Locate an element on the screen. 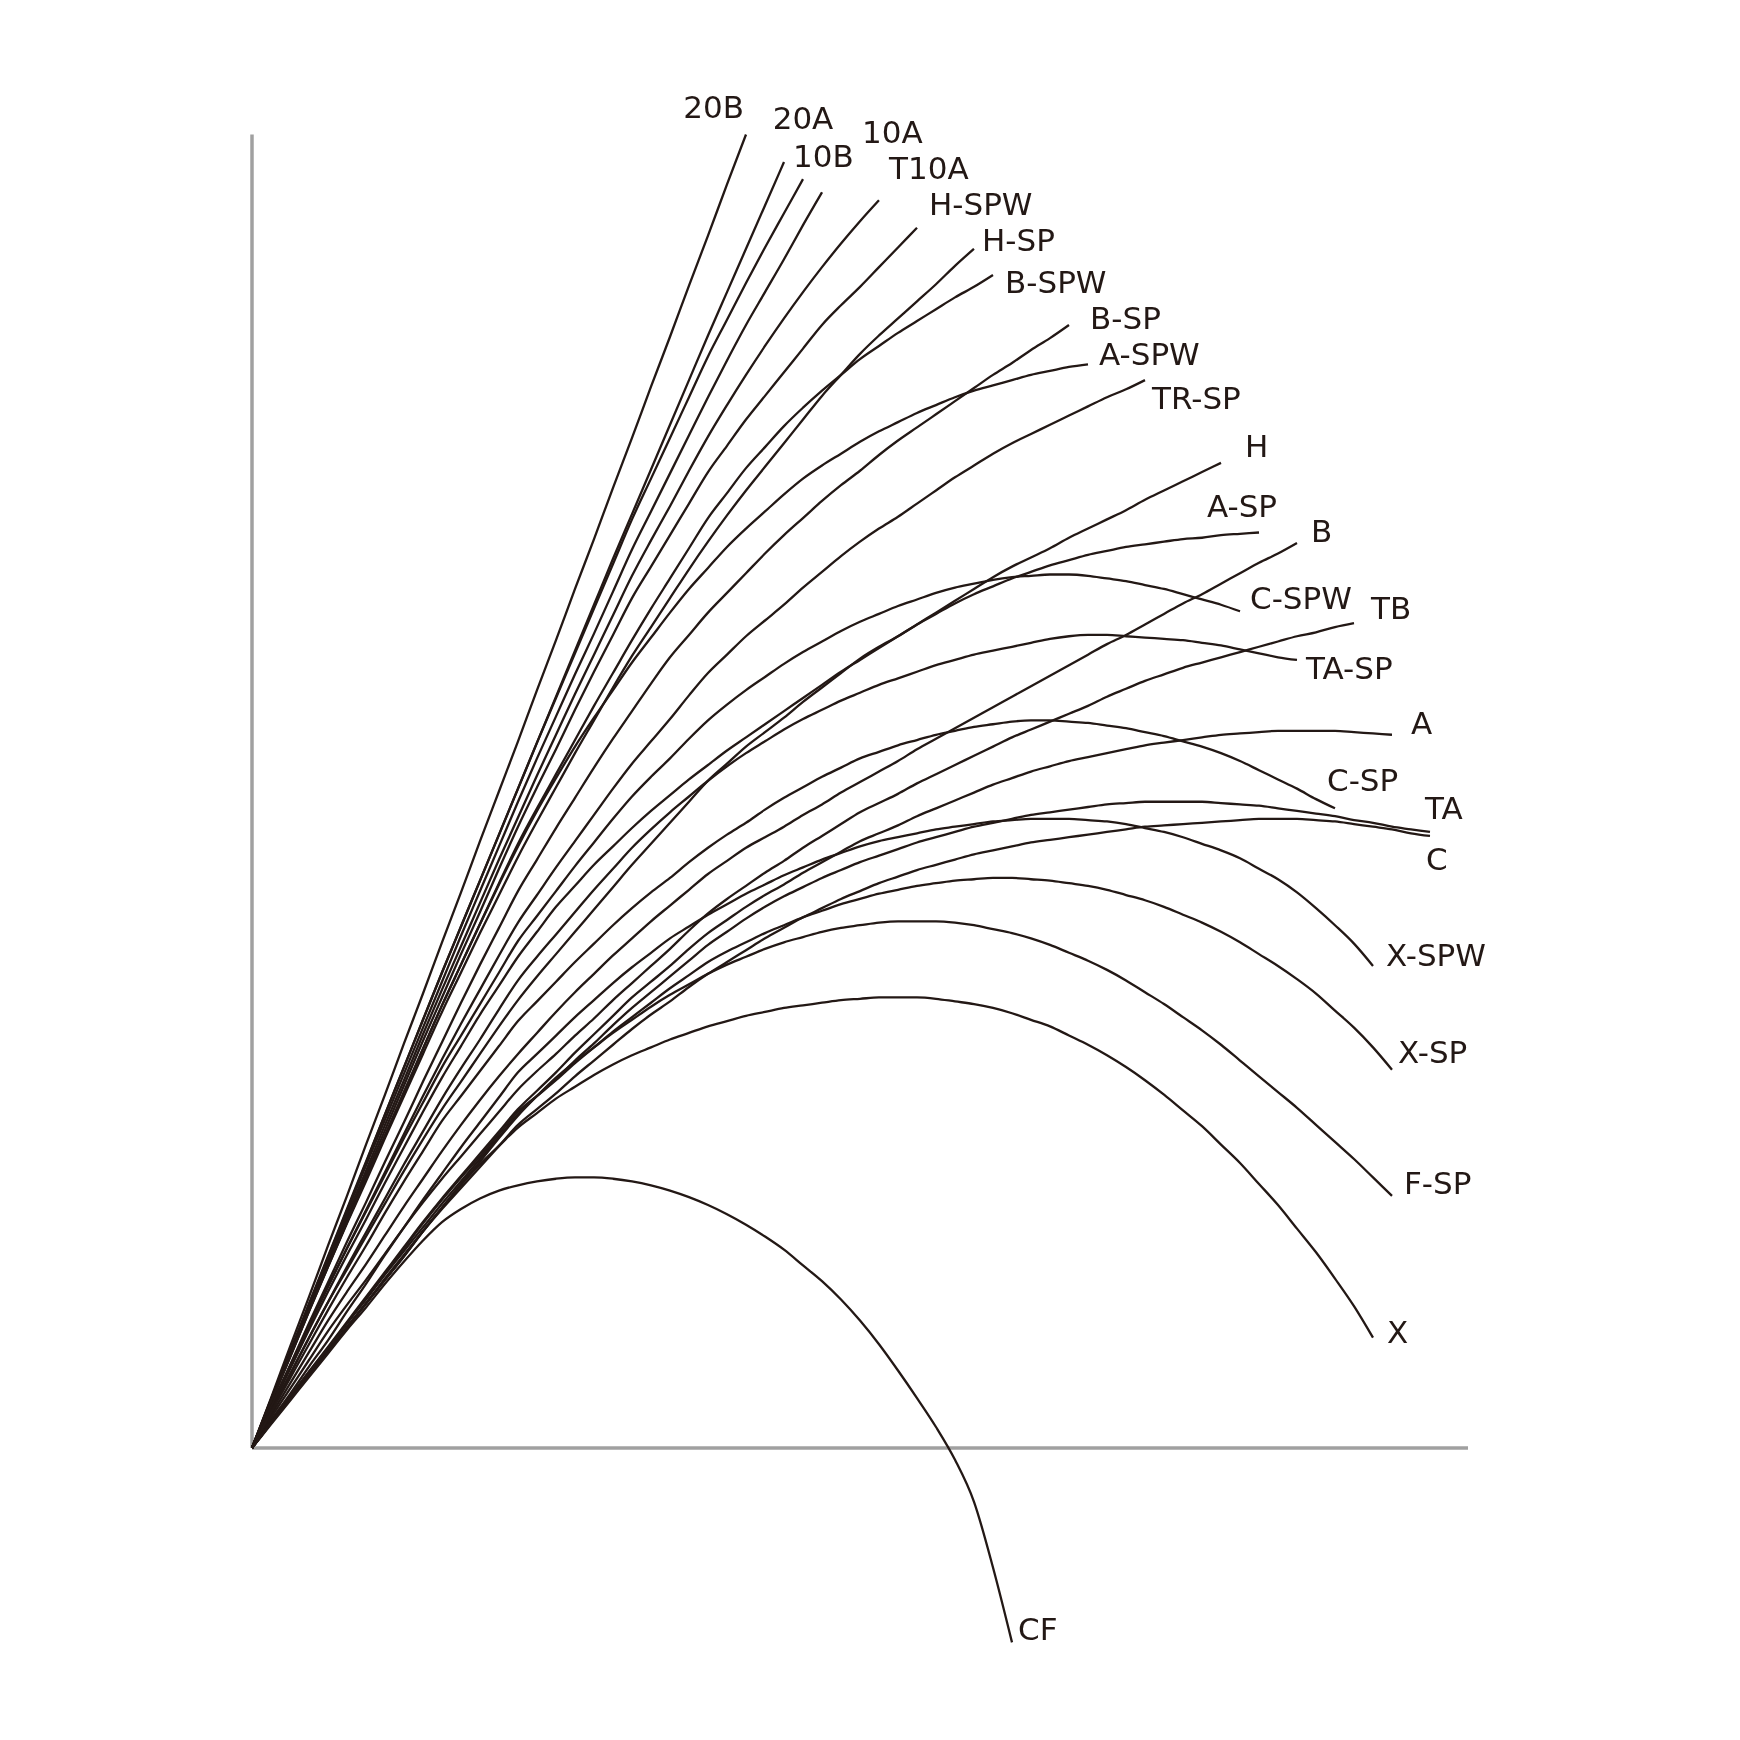  series-label: T10A is located at coordinates (928, 168).